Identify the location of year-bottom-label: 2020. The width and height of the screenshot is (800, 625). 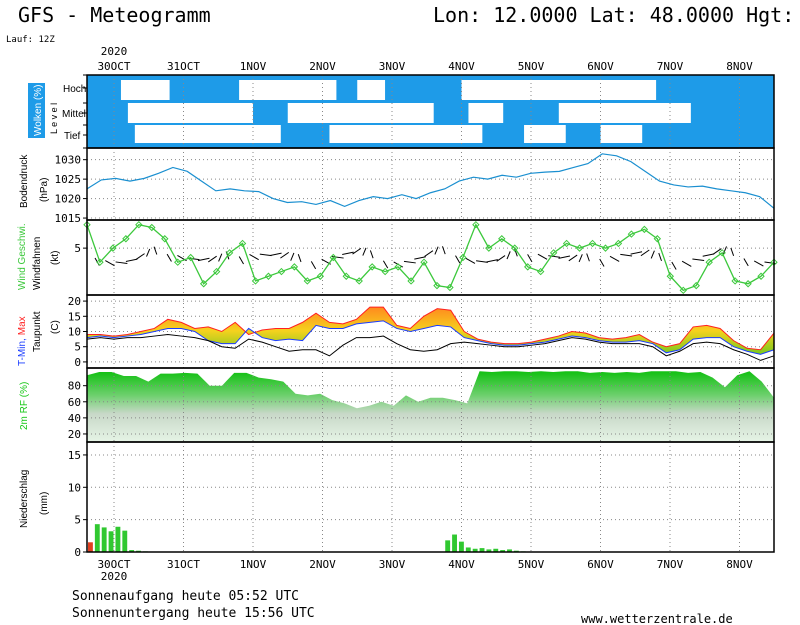
(114, 576).